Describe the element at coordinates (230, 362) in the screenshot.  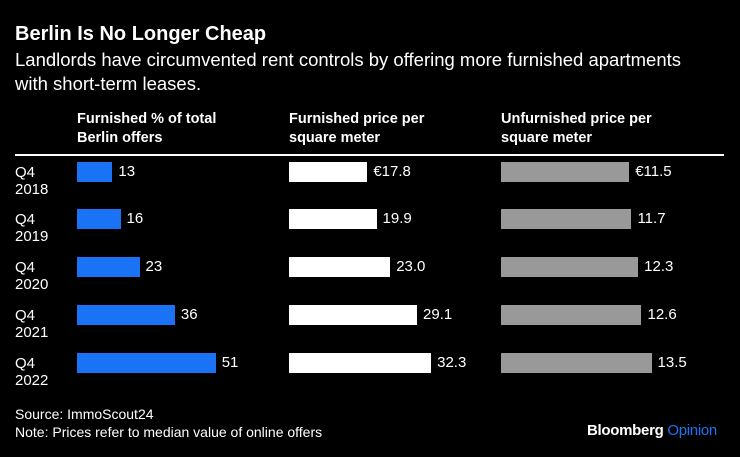
I see `data-label: 51` at that location.